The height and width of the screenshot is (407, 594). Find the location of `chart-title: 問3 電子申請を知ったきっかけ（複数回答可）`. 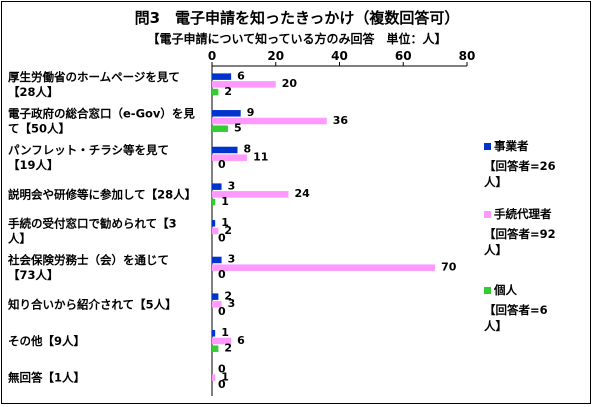

chart-title: 問3 電子申請を知ったきっかけ（複数回答可） is located at coordinates (297, 18).